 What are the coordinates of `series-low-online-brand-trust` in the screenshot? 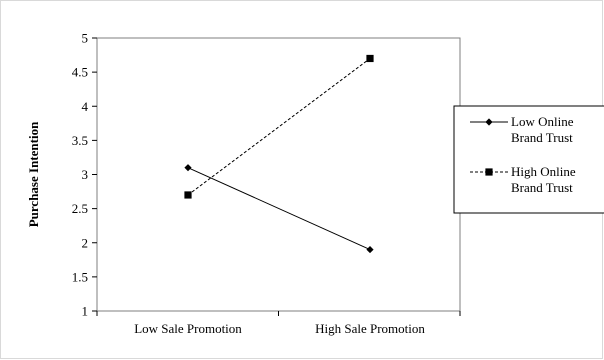 It's located at (279, 209).